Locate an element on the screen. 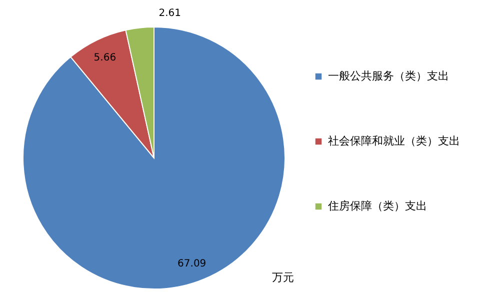 The image size is (482, 308). data-label: 5.66 is located at coordinates (105, 58).